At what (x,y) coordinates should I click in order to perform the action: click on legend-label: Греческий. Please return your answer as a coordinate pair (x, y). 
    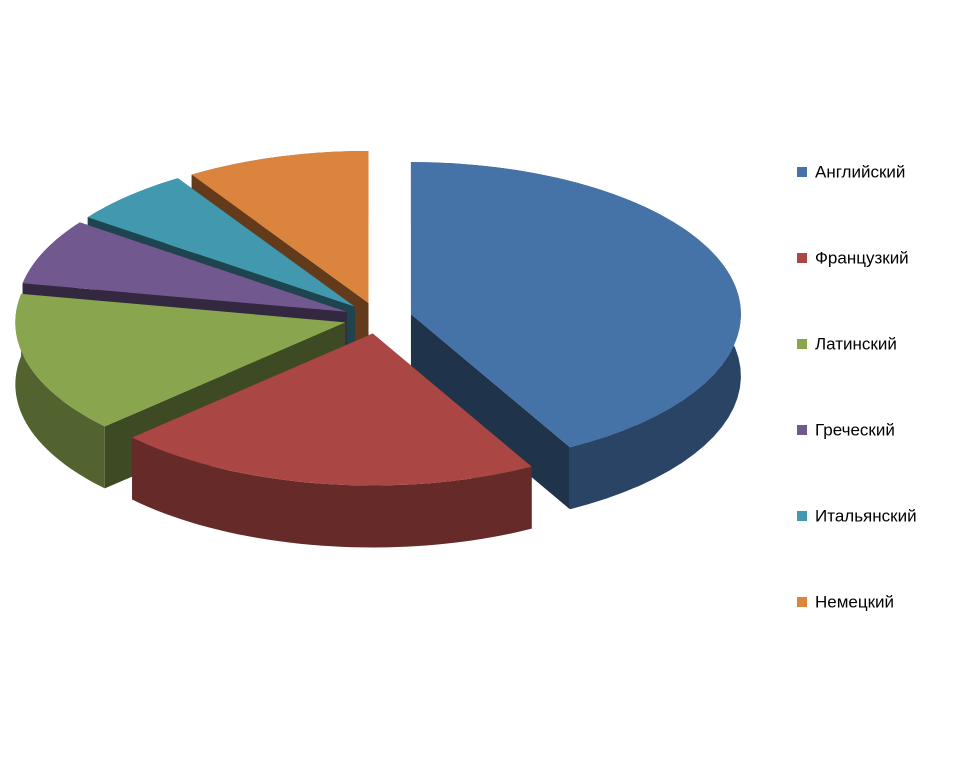
    Looking at the image, I should click on (855, 429).